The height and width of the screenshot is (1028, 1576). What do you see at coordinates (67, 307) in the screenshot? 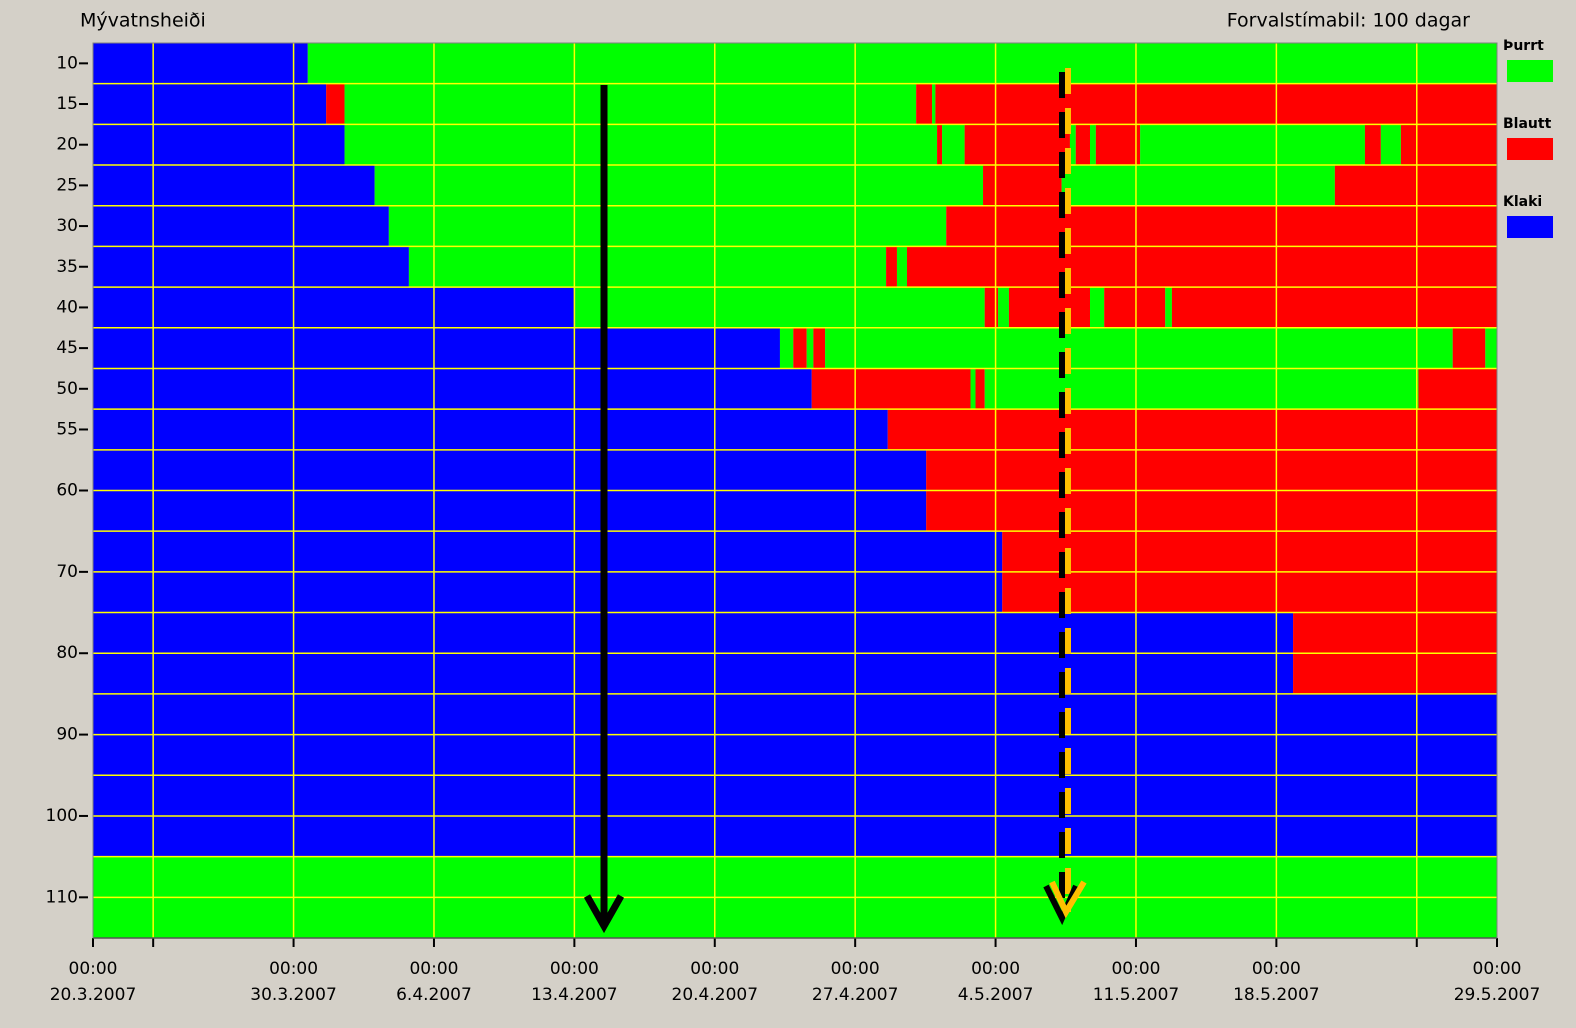
I see `y-tick-label: 40` at bounding box center [67, 307].